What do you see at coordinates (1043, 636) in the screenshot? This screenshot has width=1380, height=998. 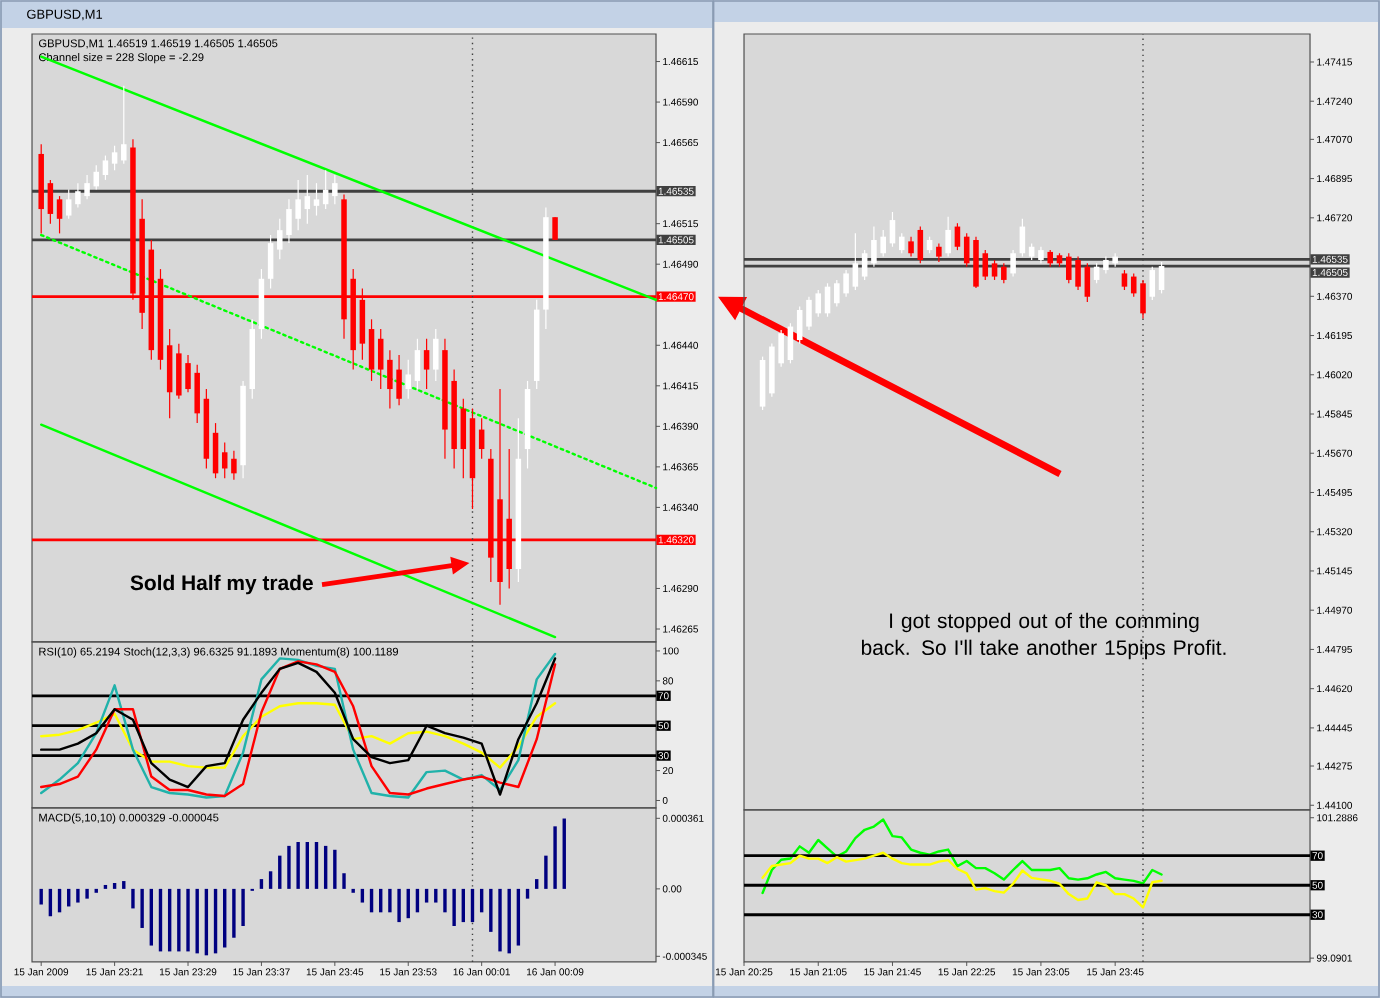 I see `annotation: I got stopped out of the comming back. So I'll take another 15pips Profit.` at bounding box center [1043, 636].